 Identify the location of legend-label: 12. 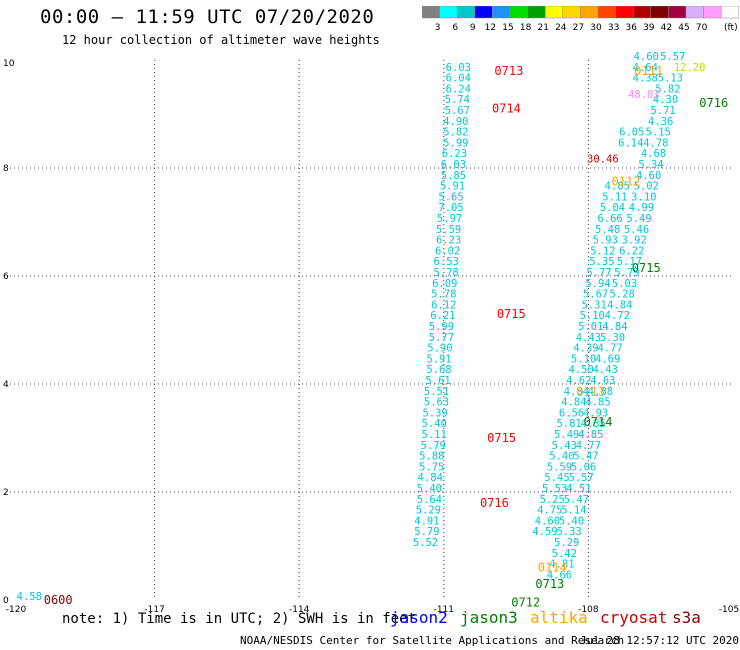
(490, 28).